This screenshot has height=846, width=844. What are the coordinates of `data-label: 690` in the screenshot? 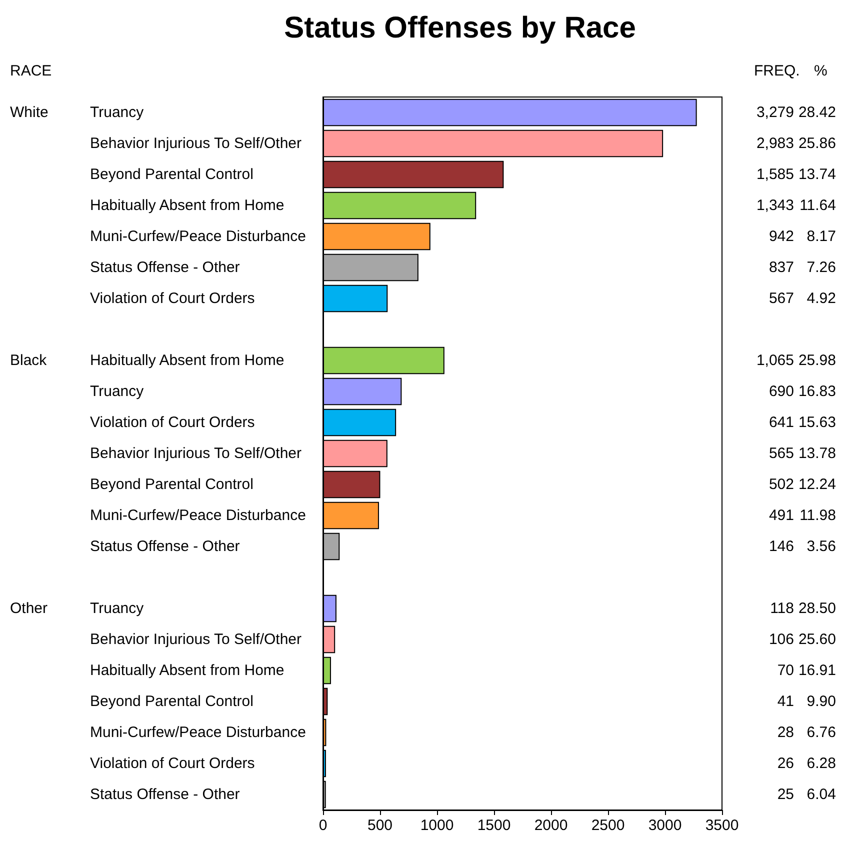 It's located at (781, 391).